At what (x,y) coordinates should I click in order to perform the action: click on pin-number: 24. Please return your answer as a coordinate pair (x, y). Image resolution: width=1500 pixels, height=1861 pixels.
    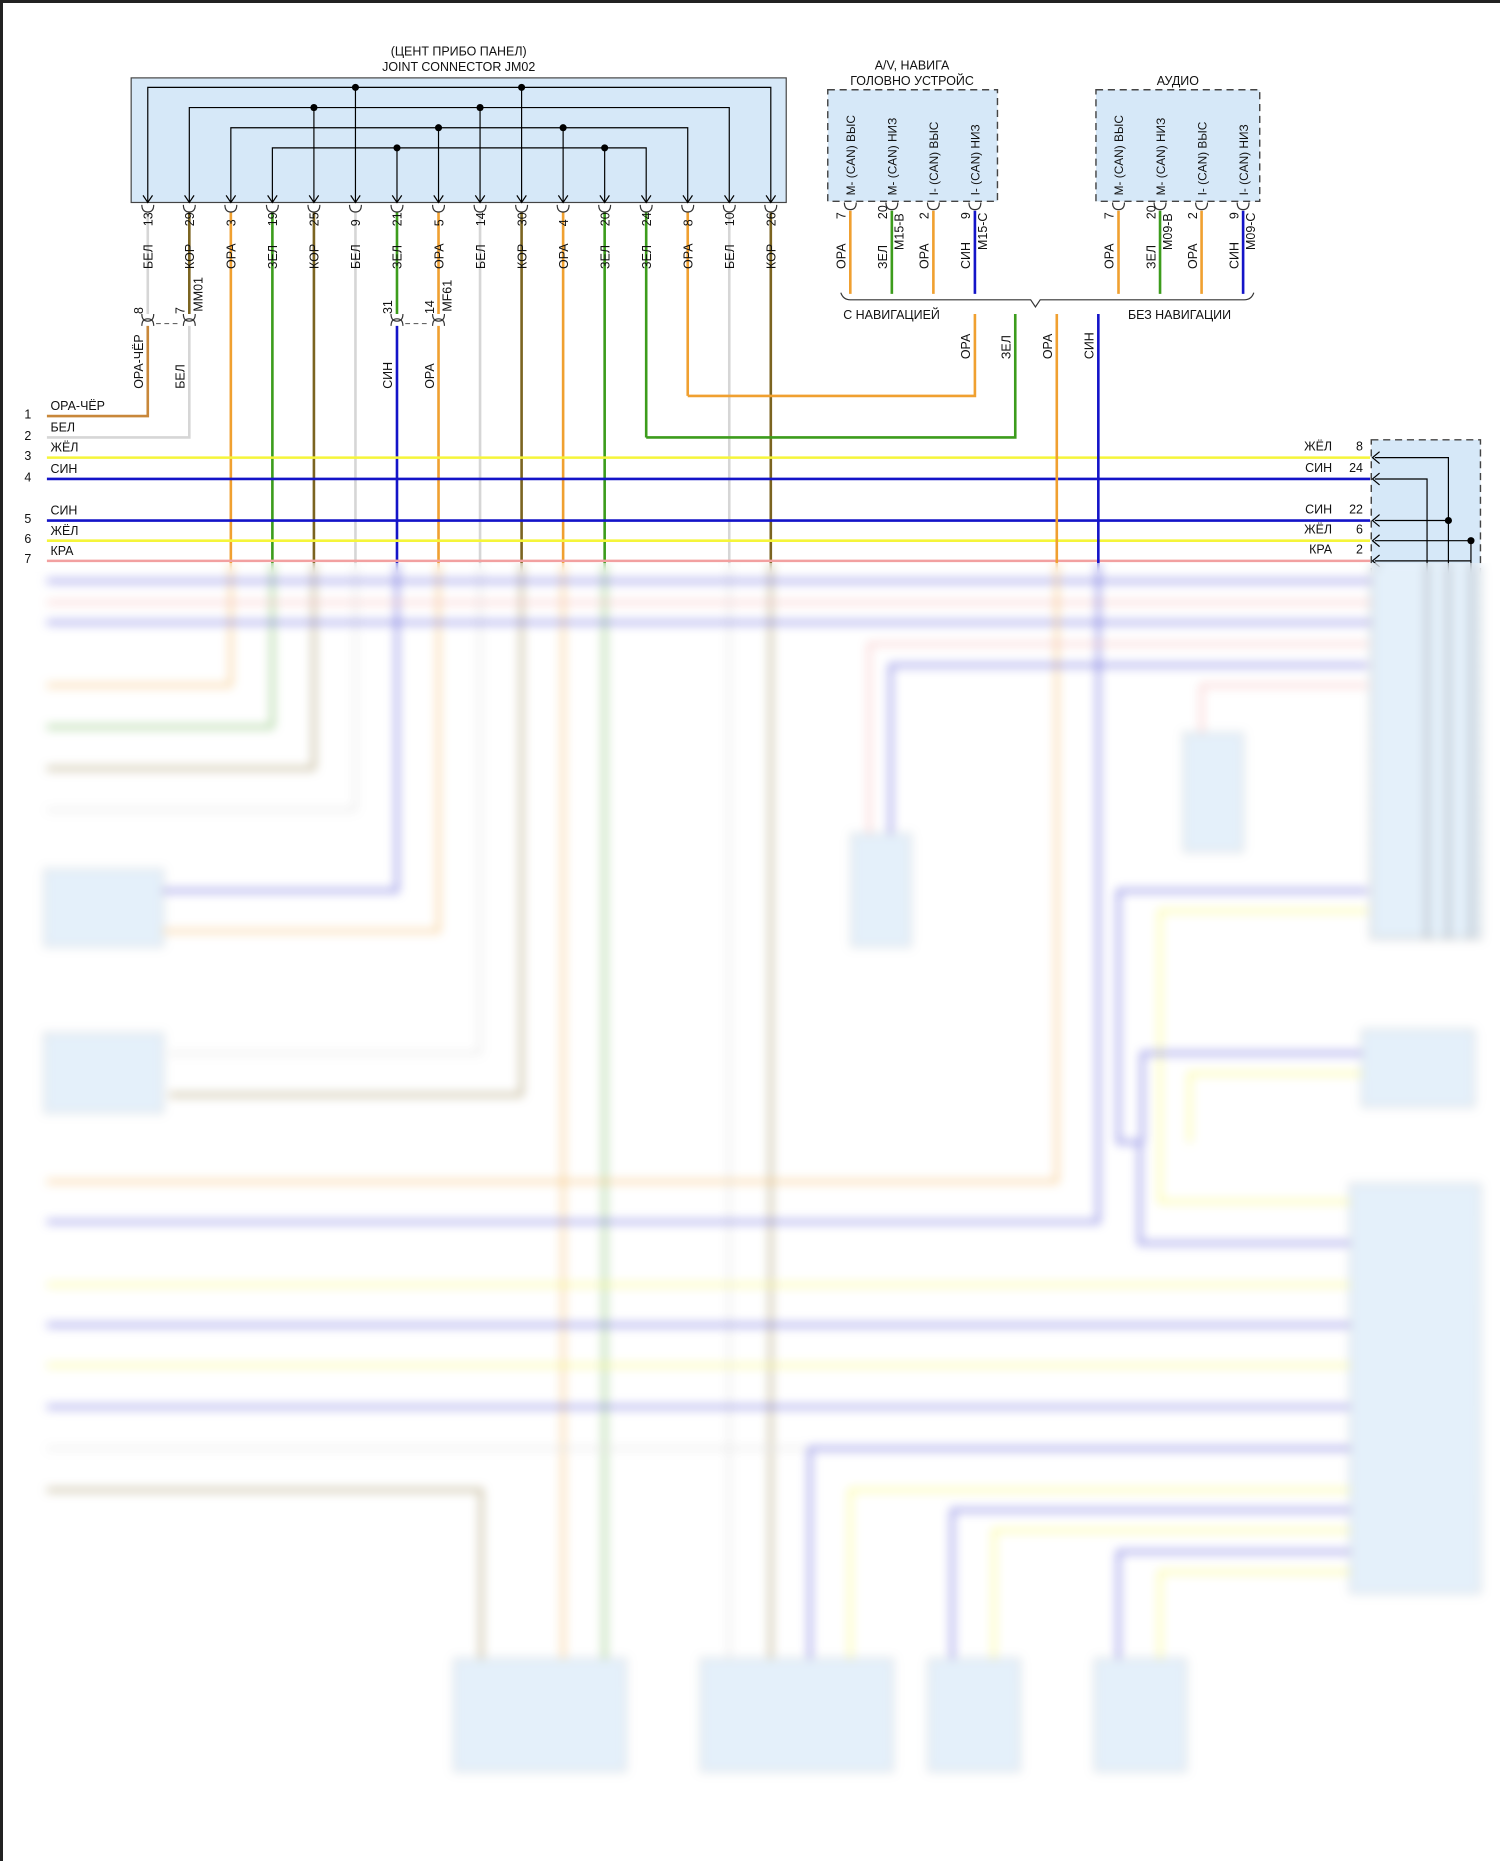
    Looking at the image, I should click on (1356, 468).